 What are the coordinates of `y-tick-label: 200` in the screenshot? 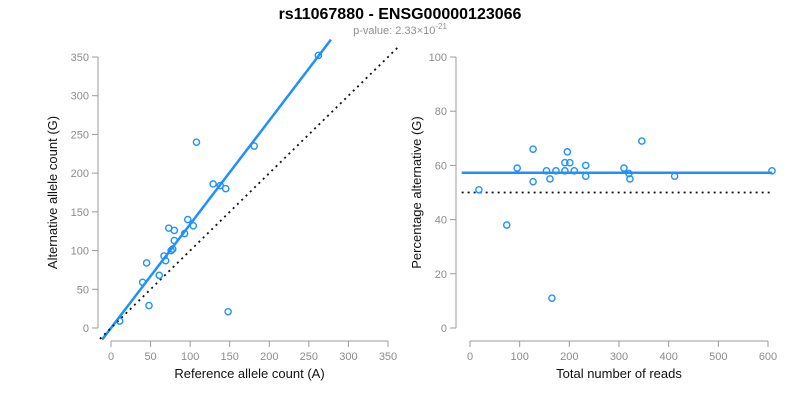 It's located at (80, 174).